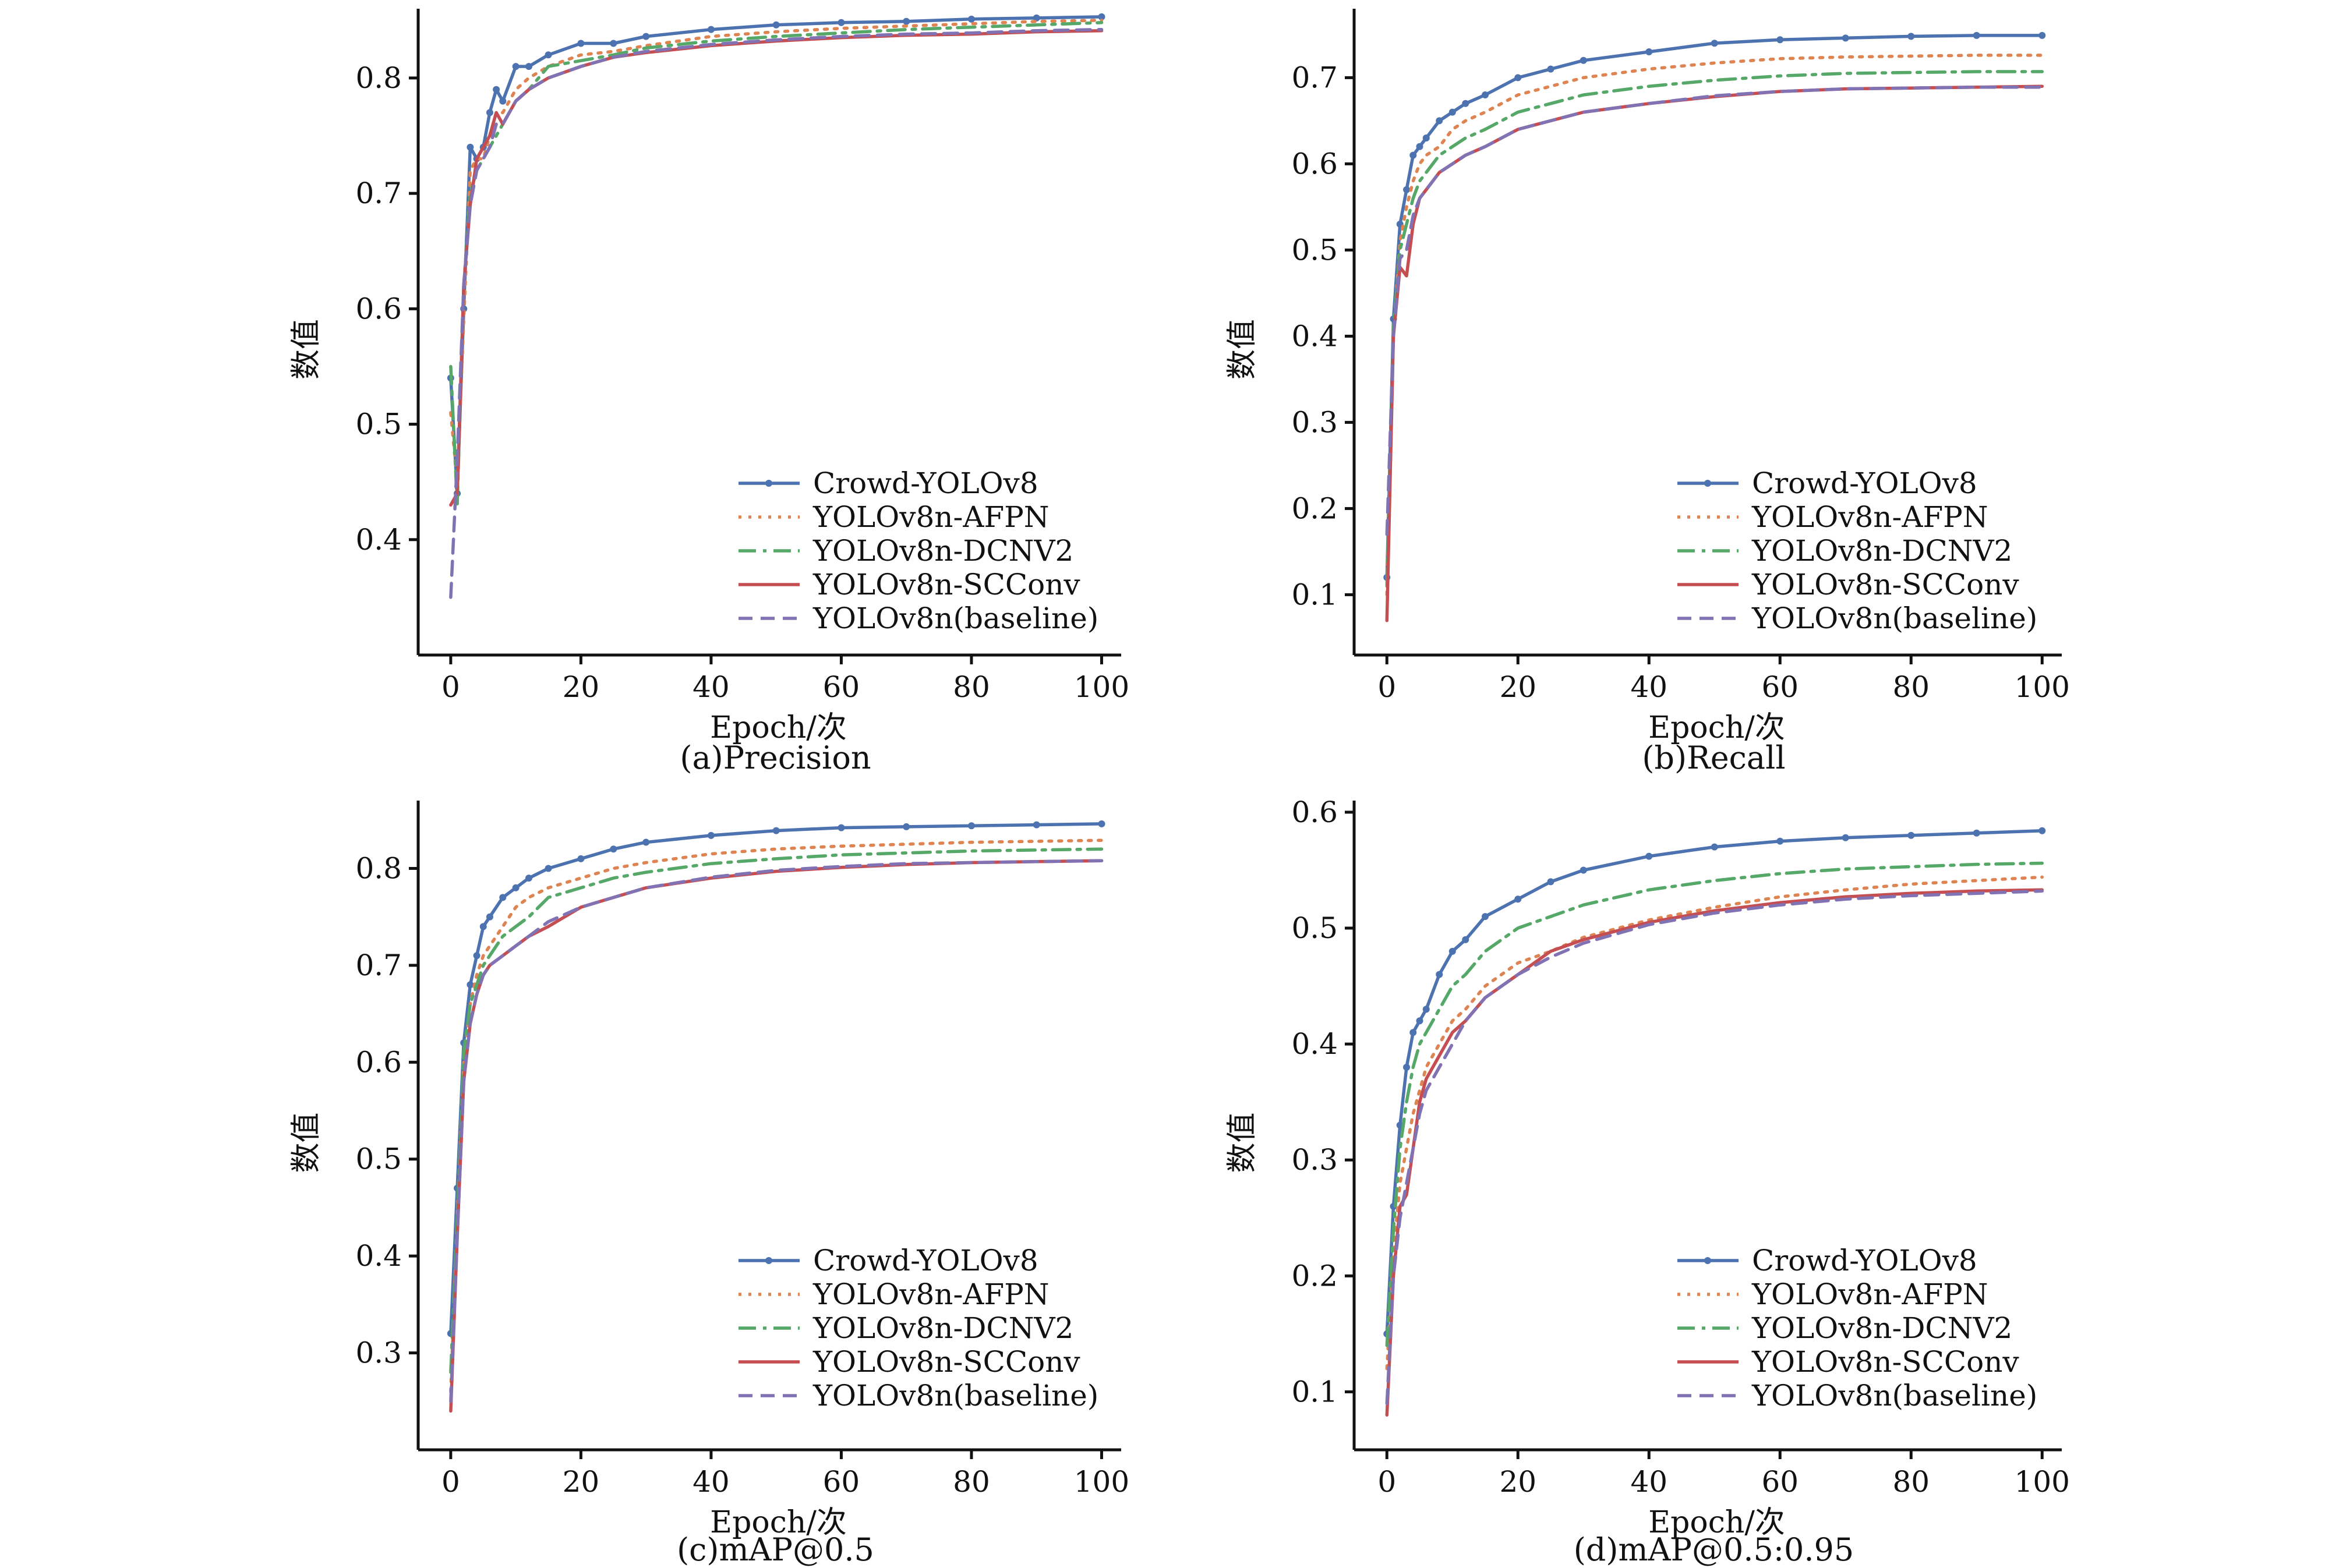 This screenshot has height=1568, width=2339. What do you see at coordinates (1780, 687) in the screenshot?
I see `x-tick-label: 60` at bounding box center [1780, 687].